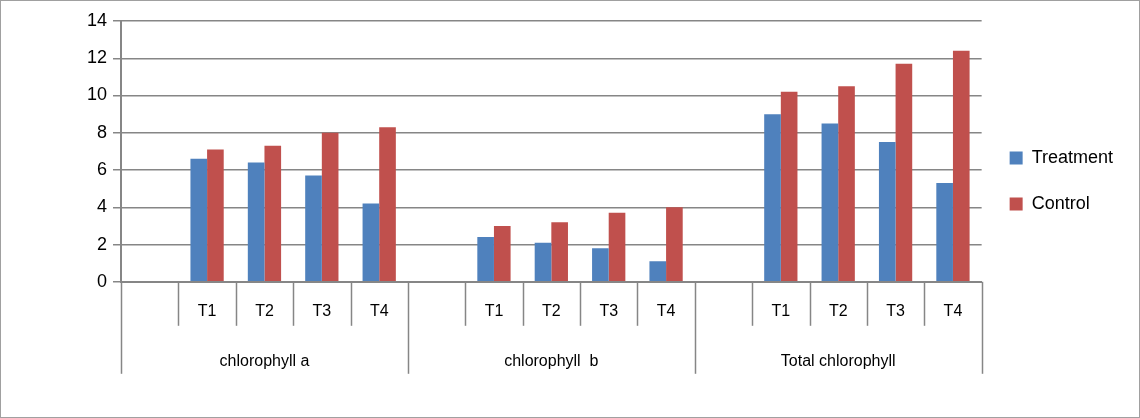 This screenshot has height=418, width=1140. What do you see at coordinates (102, 280) in the screenshot?
I see `y-tick-label: 0` at bounding box center [102, 280].